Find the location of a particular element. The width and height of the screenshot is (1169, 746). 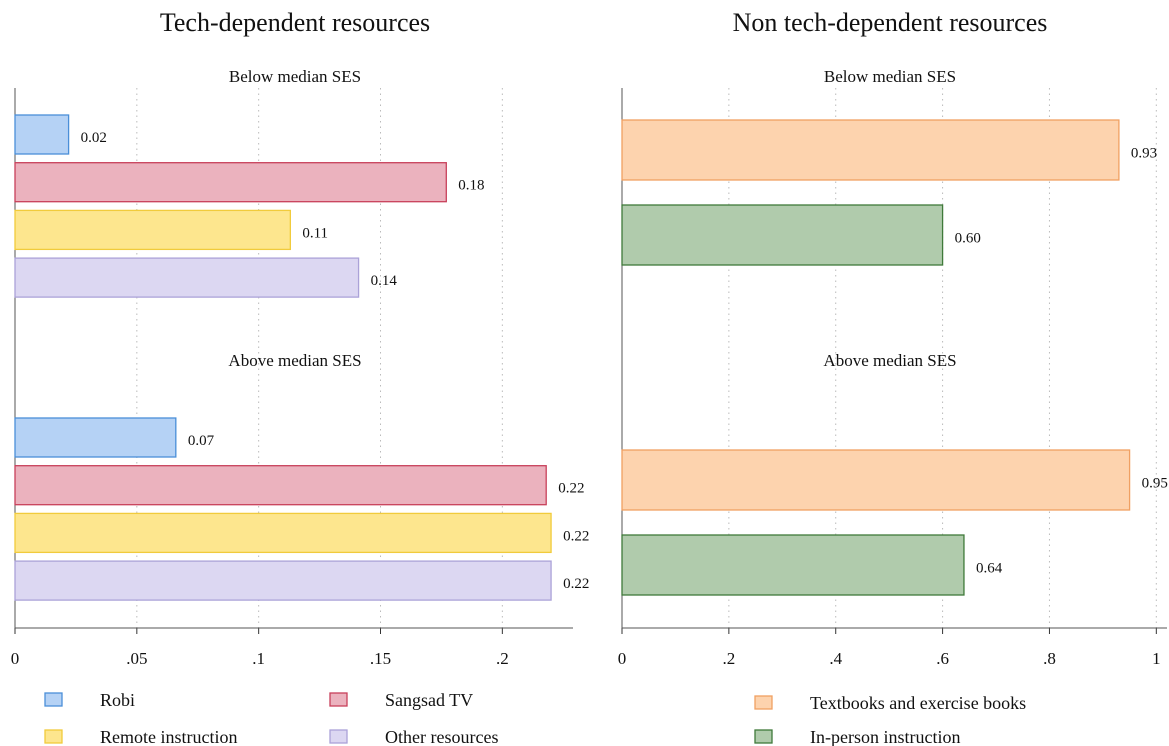

value-label: 0.95 is located at coordinates (1155, 483).